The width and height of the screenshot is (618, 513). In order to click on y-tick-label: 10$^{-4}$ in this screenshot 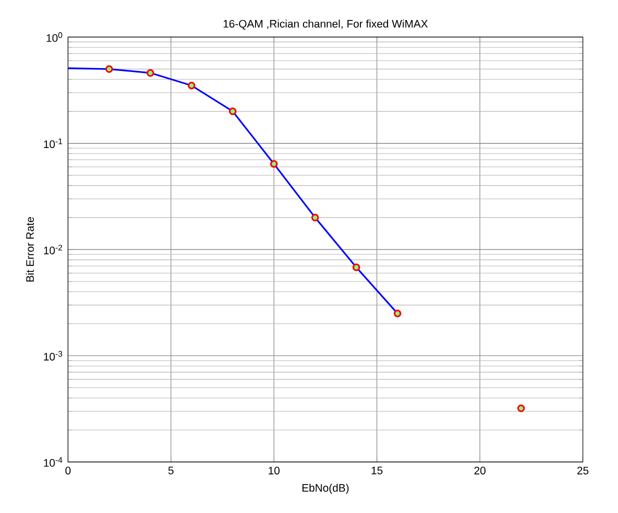, I will do `click(53, 462)`.